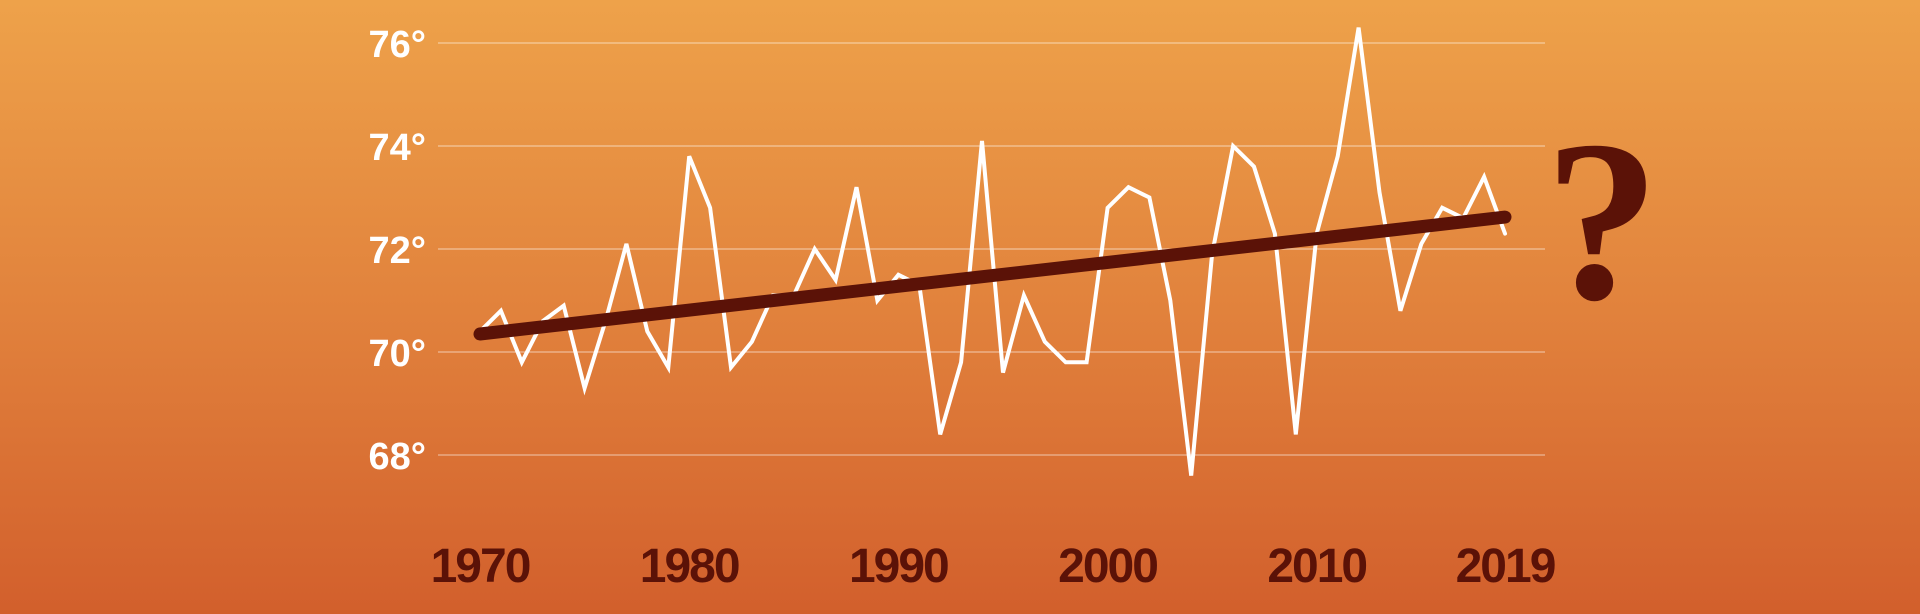 This screenshot has width=1920, height=614. I want to click on x-tick-label: 2000, so click(1107, 566).